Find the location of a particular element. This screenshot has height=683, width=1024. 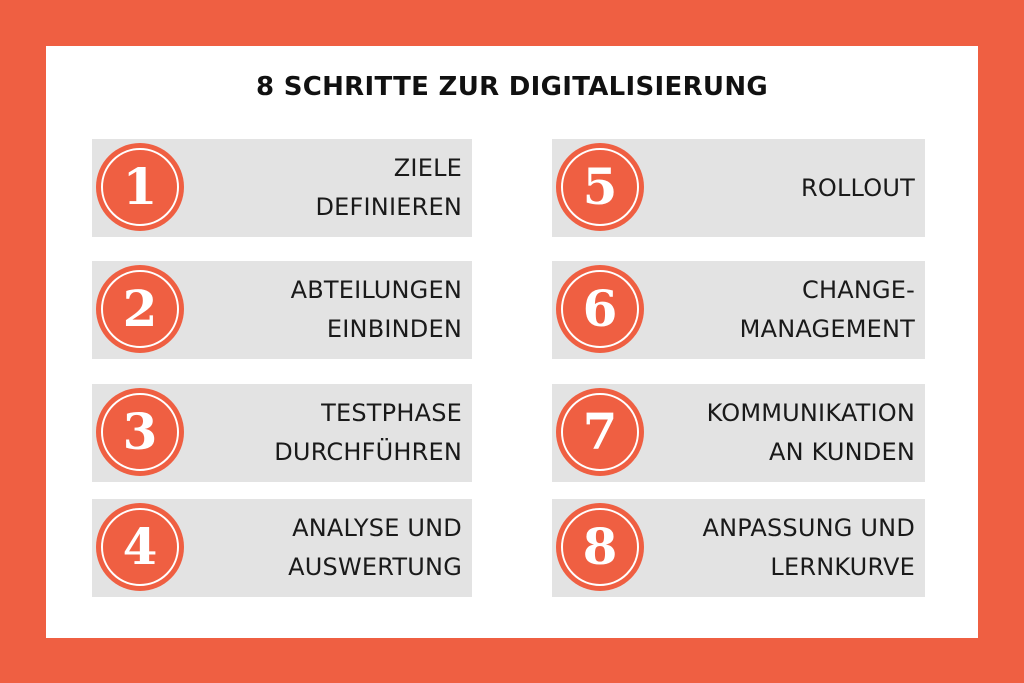

step-number: 8 is located at coordinates (600, 546).